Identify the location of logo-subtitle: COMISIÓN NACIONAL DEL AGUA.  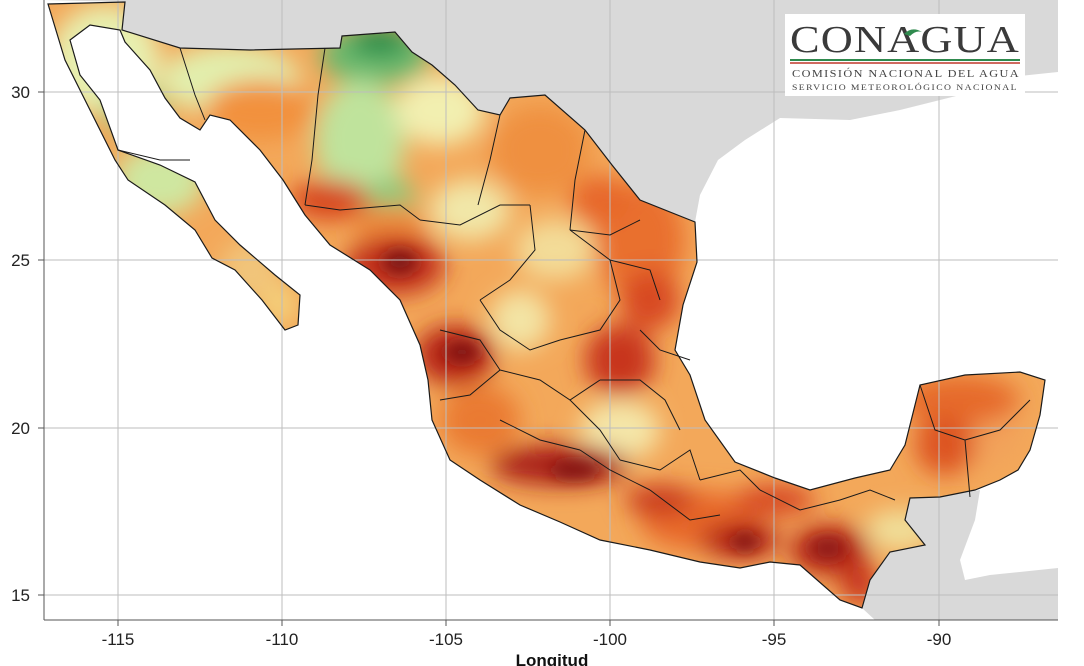
(906, 74).